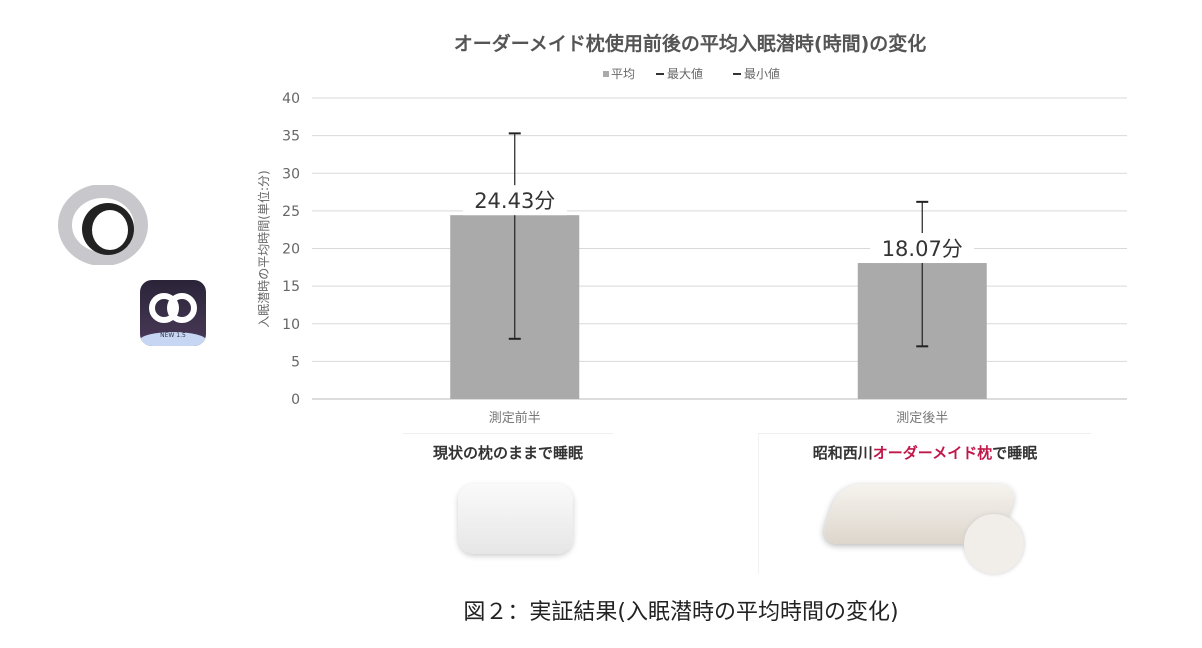  I want to click on y-tick-label: 25, so click(291, 212).